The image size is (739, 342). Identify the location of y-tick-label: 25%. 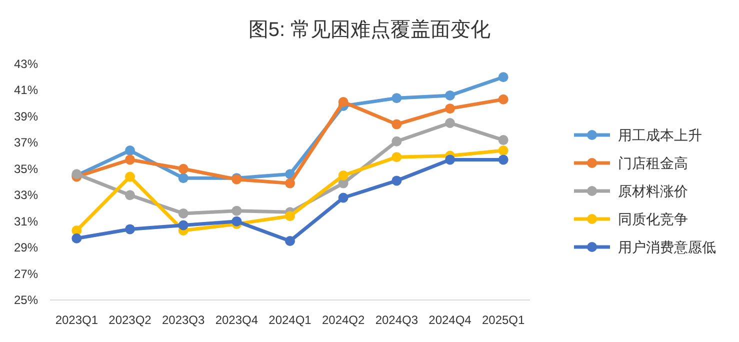
(26, 300).